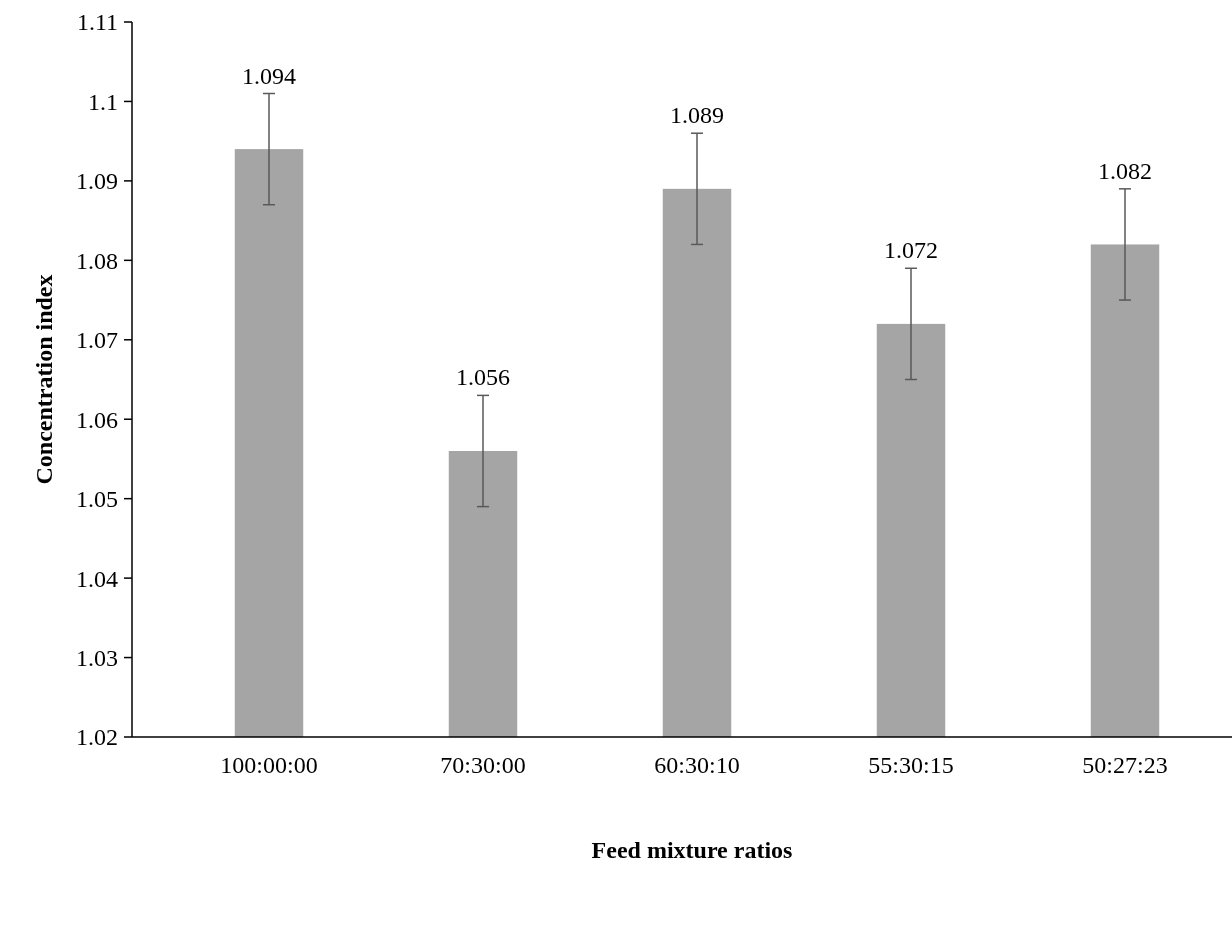 This screenshot has height=926, width=1232. What do you see at coordinates (97, 181) in the screenshot?
I see `y-tick-label: 1.09` at bounding box center [97, 181].